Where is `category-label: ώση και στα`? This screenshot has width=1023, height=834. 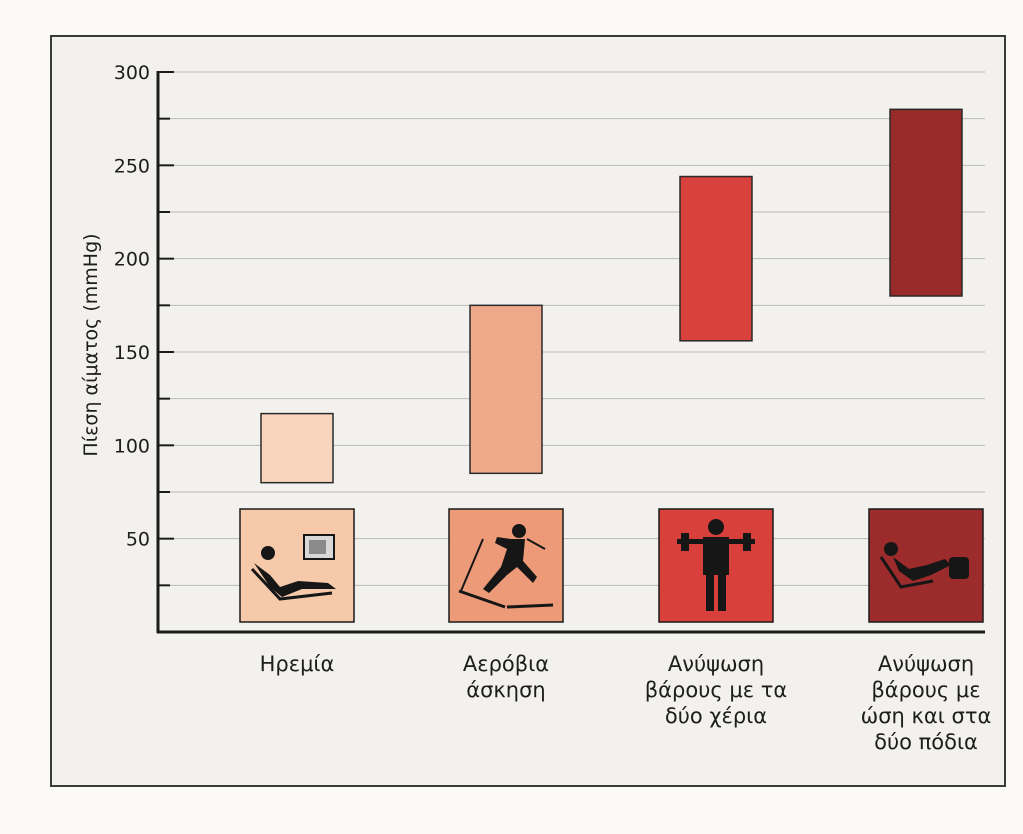
category-label: ώση και στα is located at coordinates (926, 716).